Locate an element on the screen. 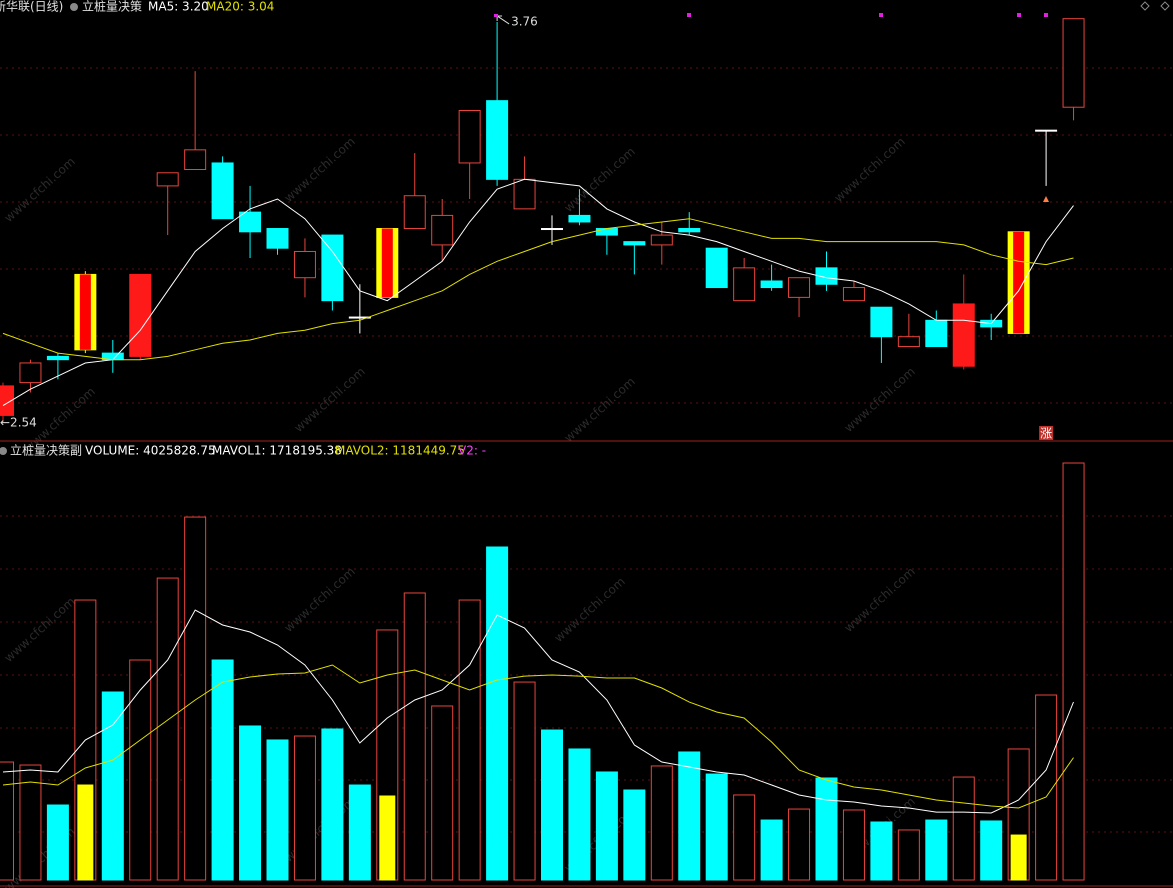 This screenshot has width=1173, height=888. legend-v2: V2: - is located at coordinates (472, 451).